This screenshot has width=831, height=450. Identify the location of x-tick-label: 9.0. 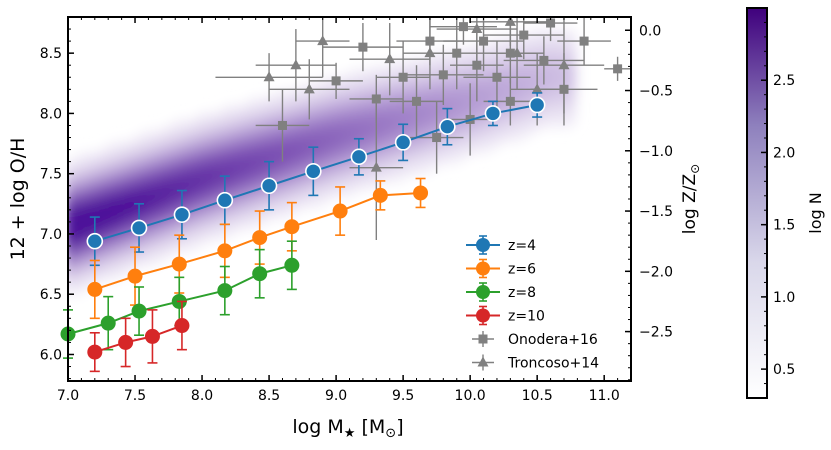
(336, 396).